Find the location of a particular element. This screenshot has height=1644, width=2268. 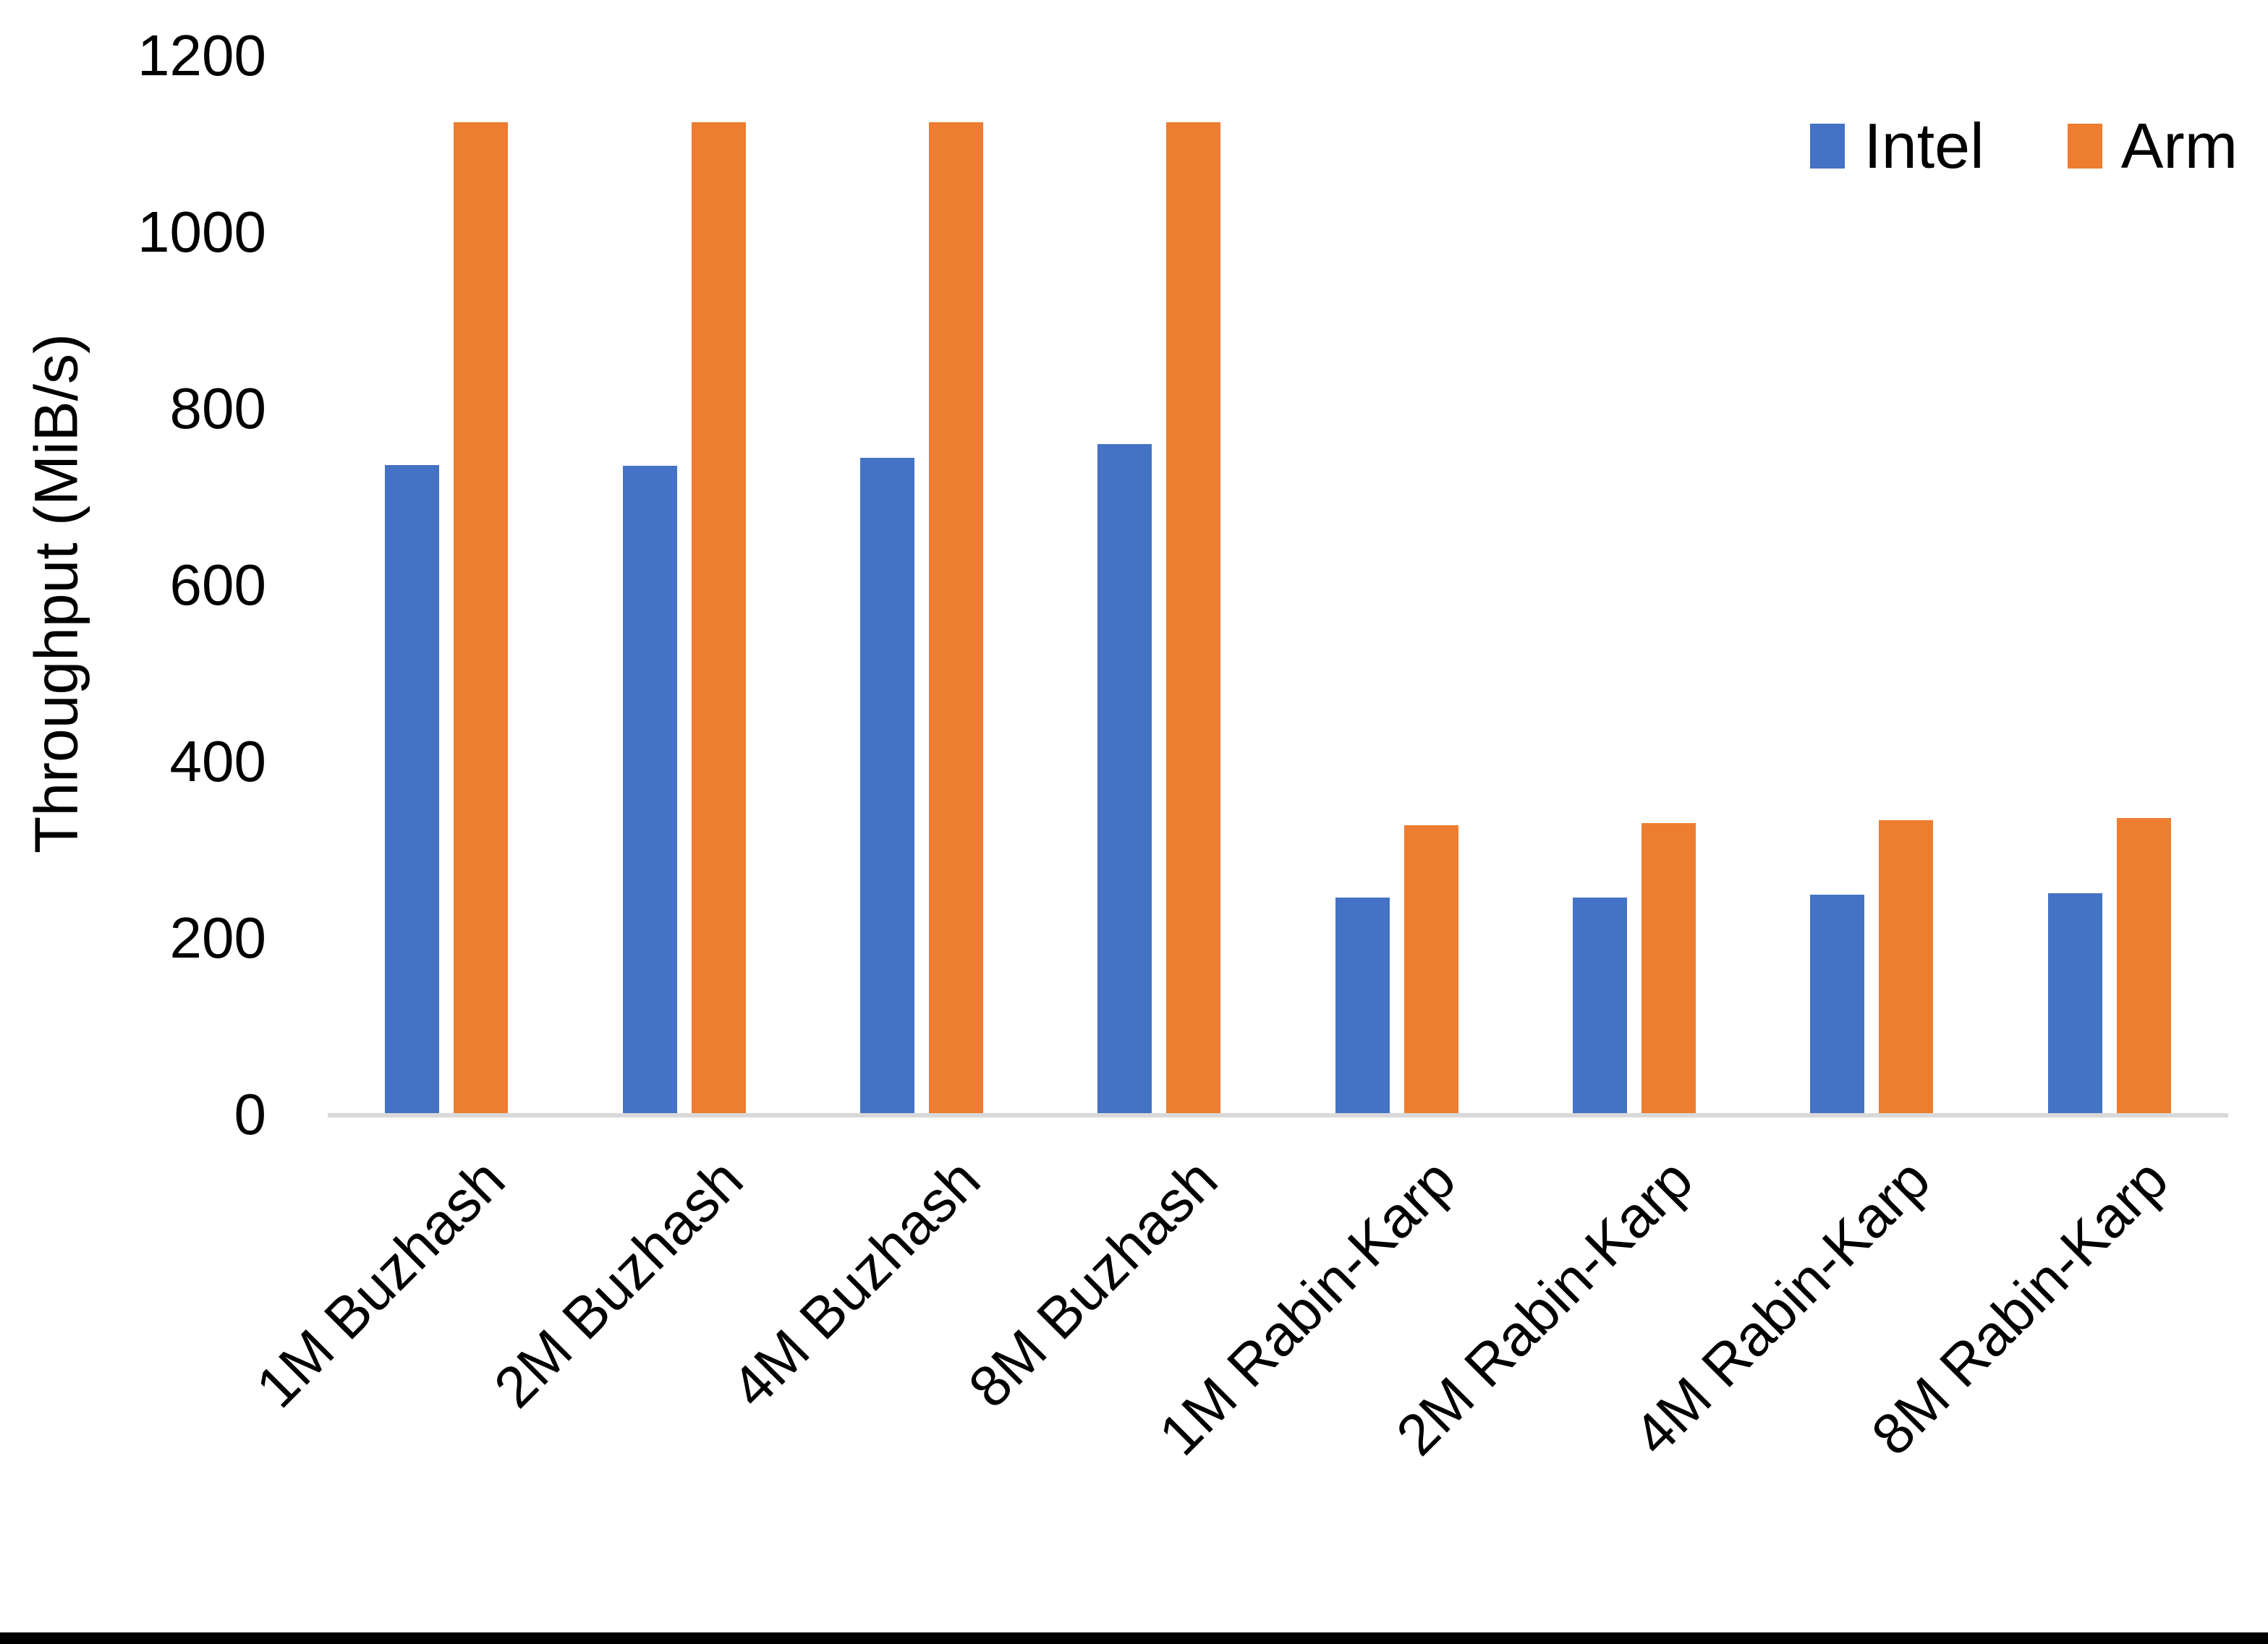

legend-label-intel: Intel is located at coordinates (1924, 146).